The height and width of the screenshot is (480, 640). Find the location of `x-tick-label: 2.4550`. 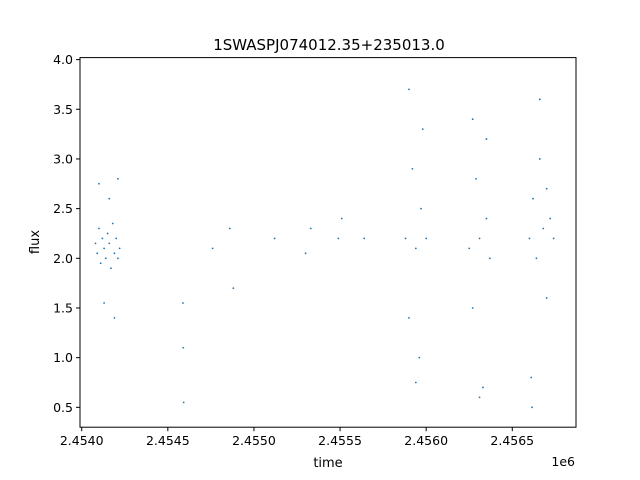

x-tick-label: 2.4550 is located at coordinates (254, 440).